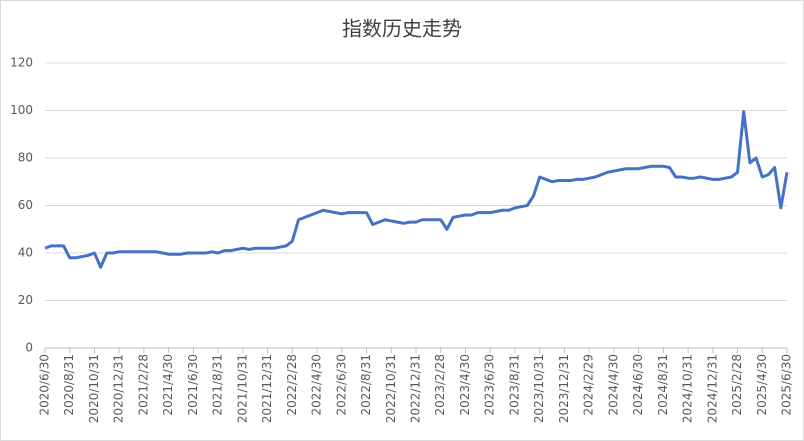 This screenshot has width=804, height=441. I want to click on y-tick-label: 20, so click(25, 300).